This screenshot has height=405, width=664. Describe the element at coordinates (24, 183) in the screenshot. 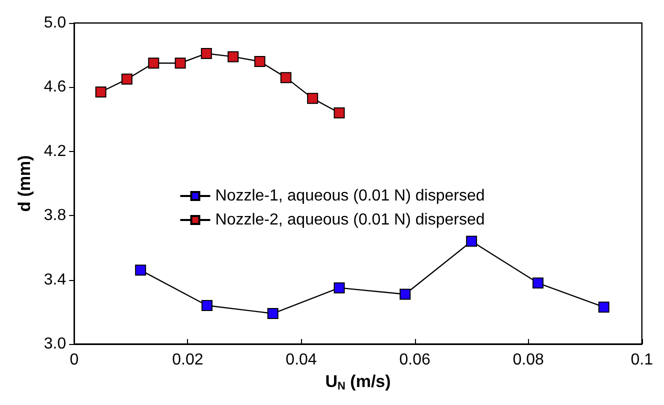

I see `y-axis-title: d (mm)` at that location.